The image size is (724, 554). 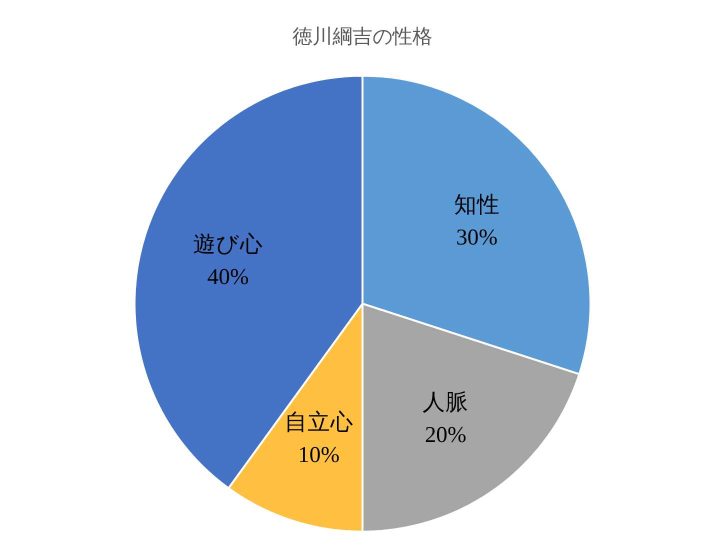 What do you see at coordinates (228, 276) in the screenshot?
I see `data-label: 40%` at bounding box center [228, 276].